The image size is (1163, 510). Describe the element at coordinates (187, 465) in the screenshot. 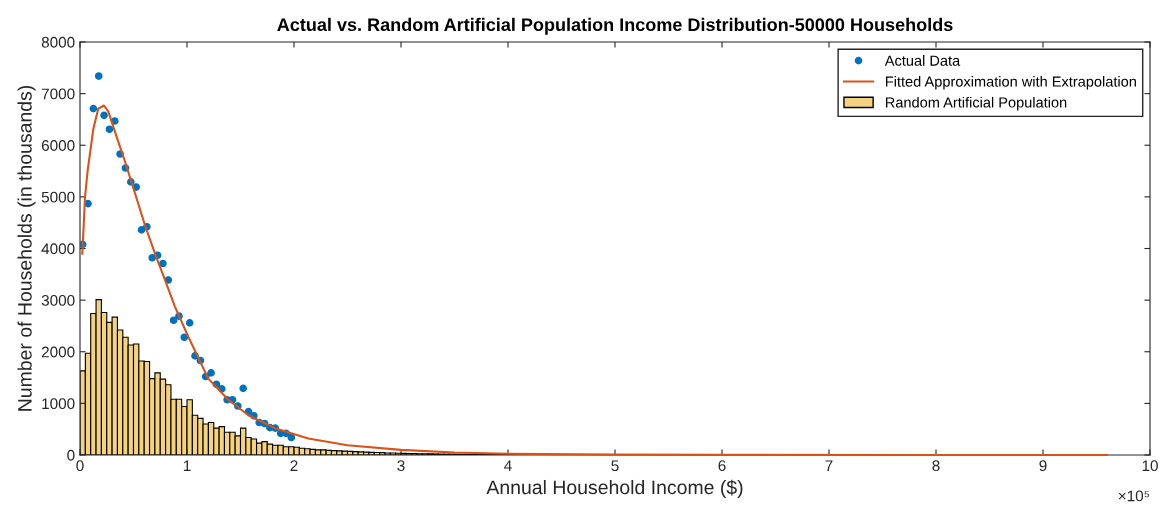

I see `x-tick-label: 1` at that location.